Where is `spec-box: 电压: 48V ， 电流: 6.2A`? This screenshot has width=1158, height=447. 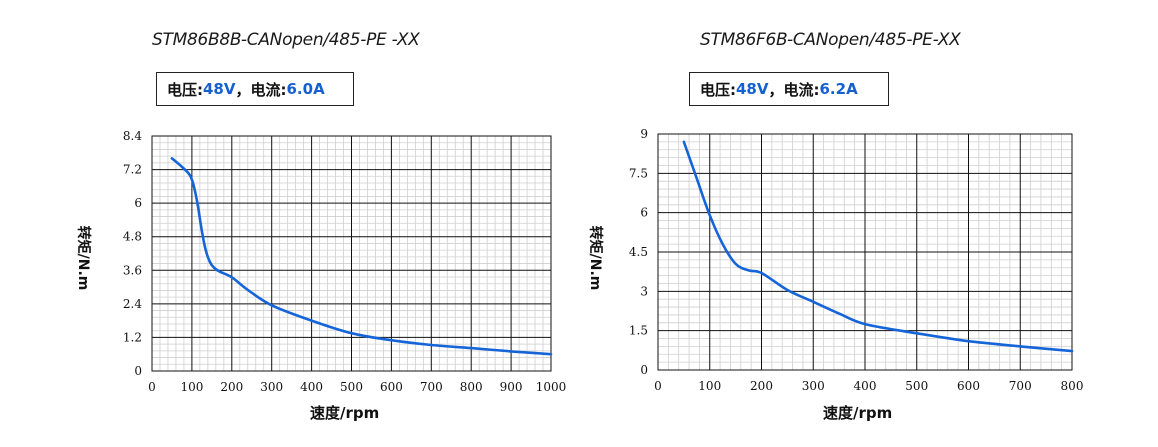
spec-box: 电压: 48V ， 电流: 6.2A is located at coordinates (789, 89).